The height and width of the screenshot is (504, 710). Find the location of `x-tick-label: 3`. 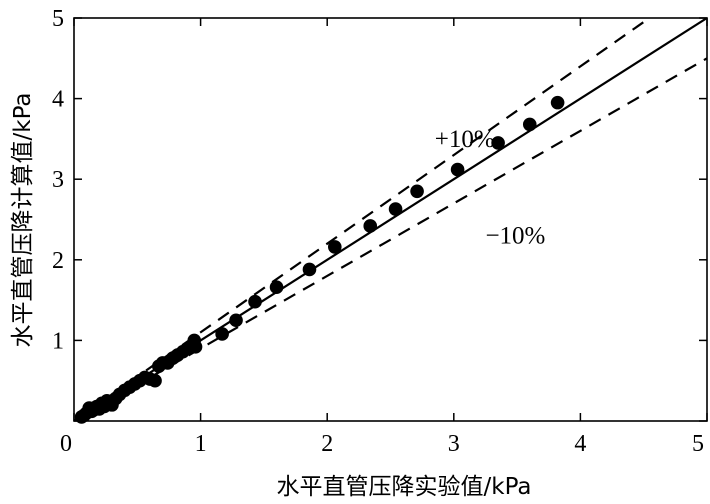

x-tick-label: 3 is located at coordinates (454, 444).